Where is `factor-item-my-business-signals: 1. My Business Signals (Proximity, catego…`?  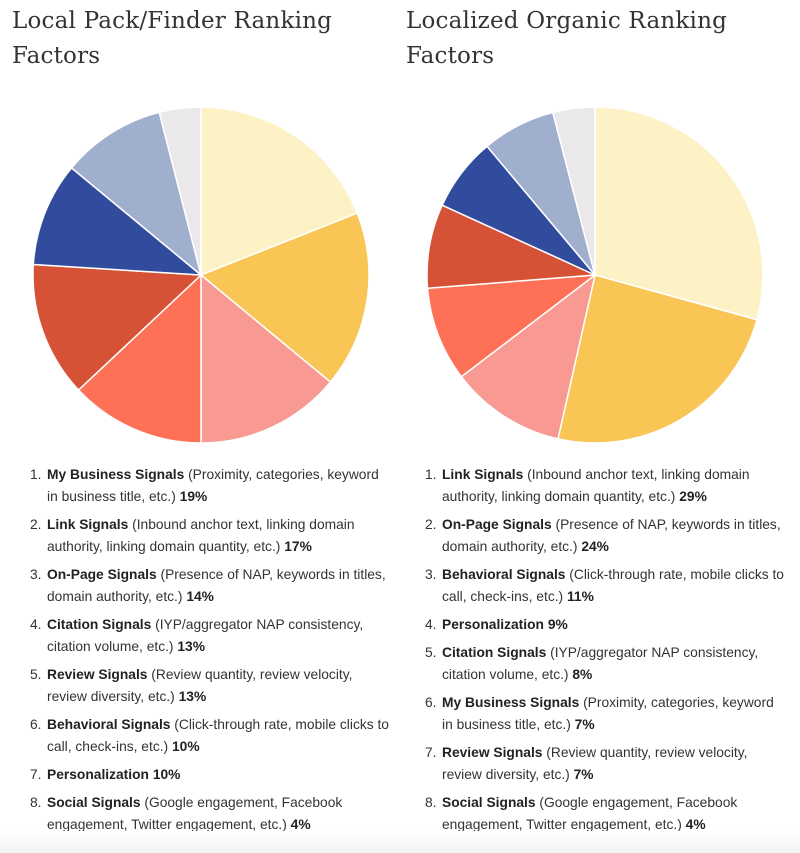 factor-item-my-business-signals: 1. My Business Signals (Proximity, catego… is located at coordinates (210, 486).